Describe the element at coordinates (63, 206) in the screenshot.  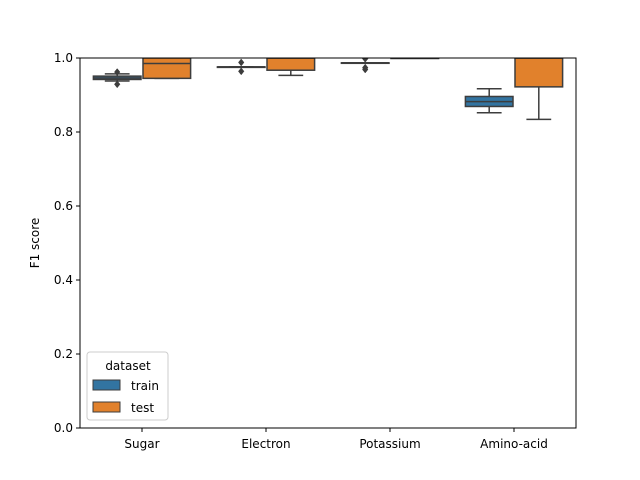
I see `y-tick-label: 0.6` at that location.